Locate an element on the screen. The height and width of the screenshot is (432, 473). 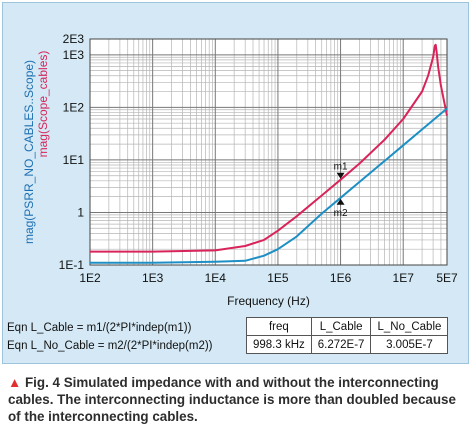
x-tick-label: 1E2 is located at coordinates (90, 278).